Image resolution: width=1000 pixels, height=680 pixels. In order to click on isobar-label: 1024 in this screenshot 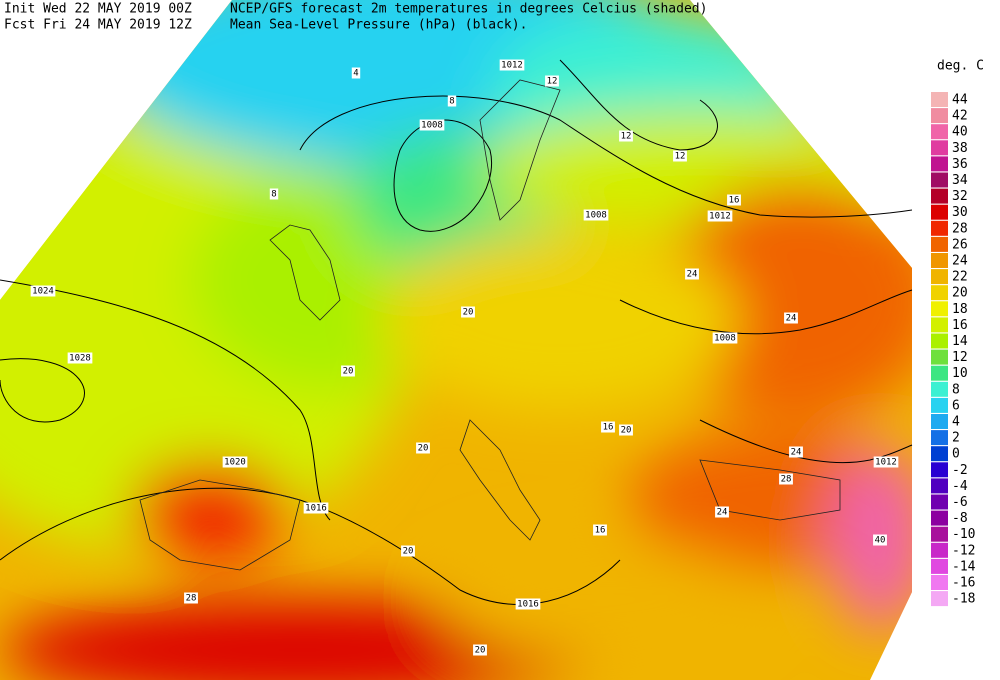, I will do `click(43, 292)`.